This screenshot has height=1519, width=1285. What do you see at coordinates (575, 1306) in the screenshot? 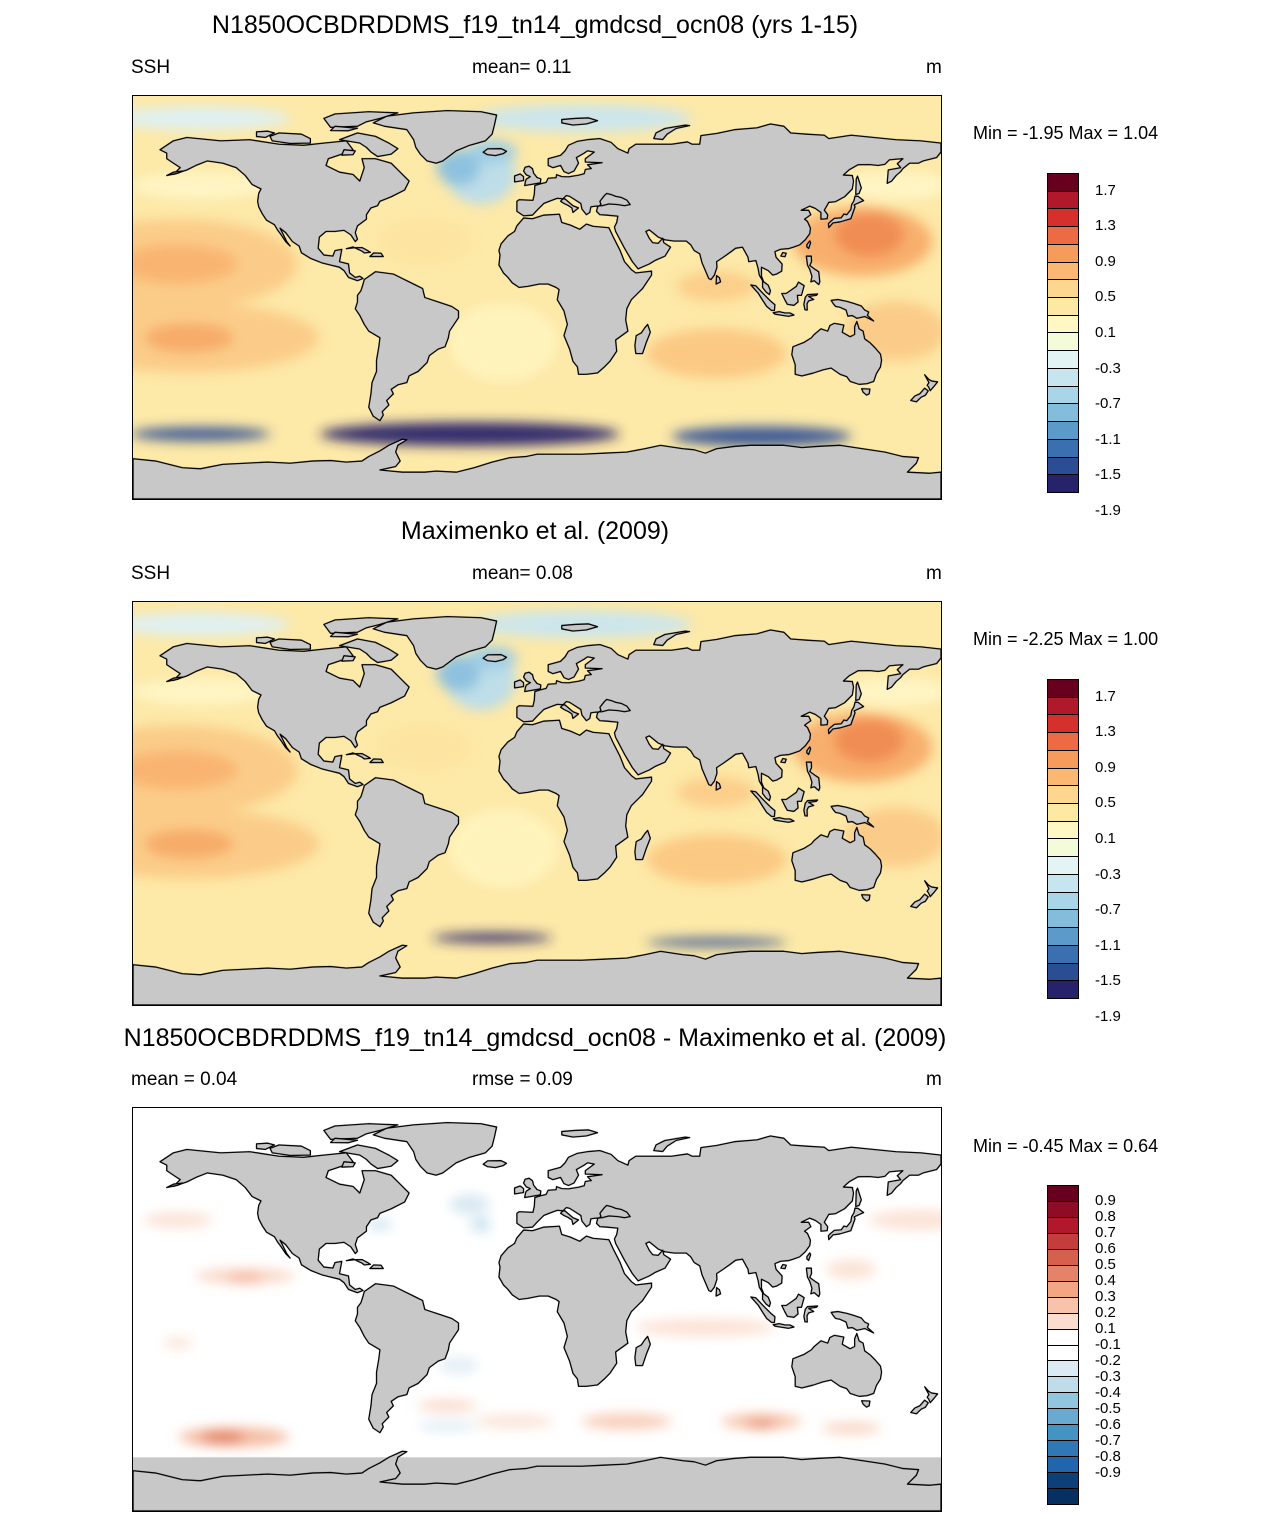
I see `landmass-africa` at bounding box center [575, 1306].